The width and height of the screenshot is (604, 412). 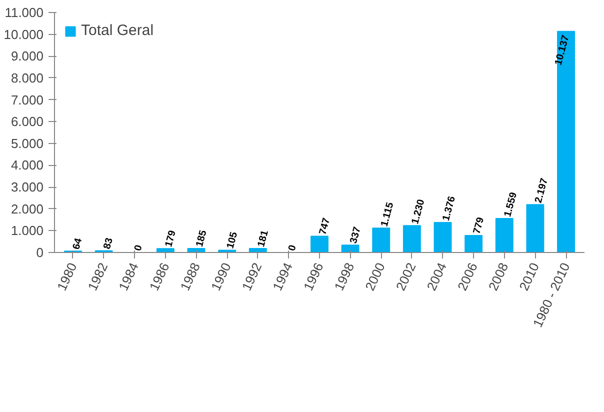 What do you see at coordinates (24, 12) in the screenshot?
I see `y-tick-label: 11.000` at bounding box center [24, 12].